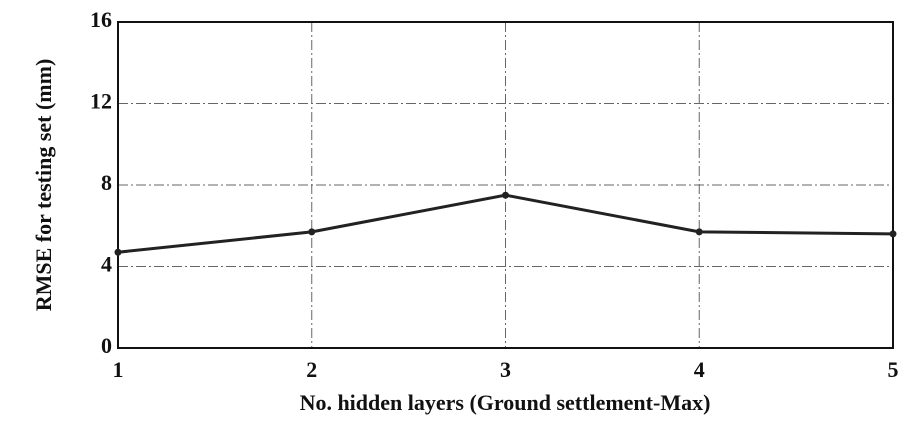  I want to click on y-tick-label: 4, so click(106, 264).